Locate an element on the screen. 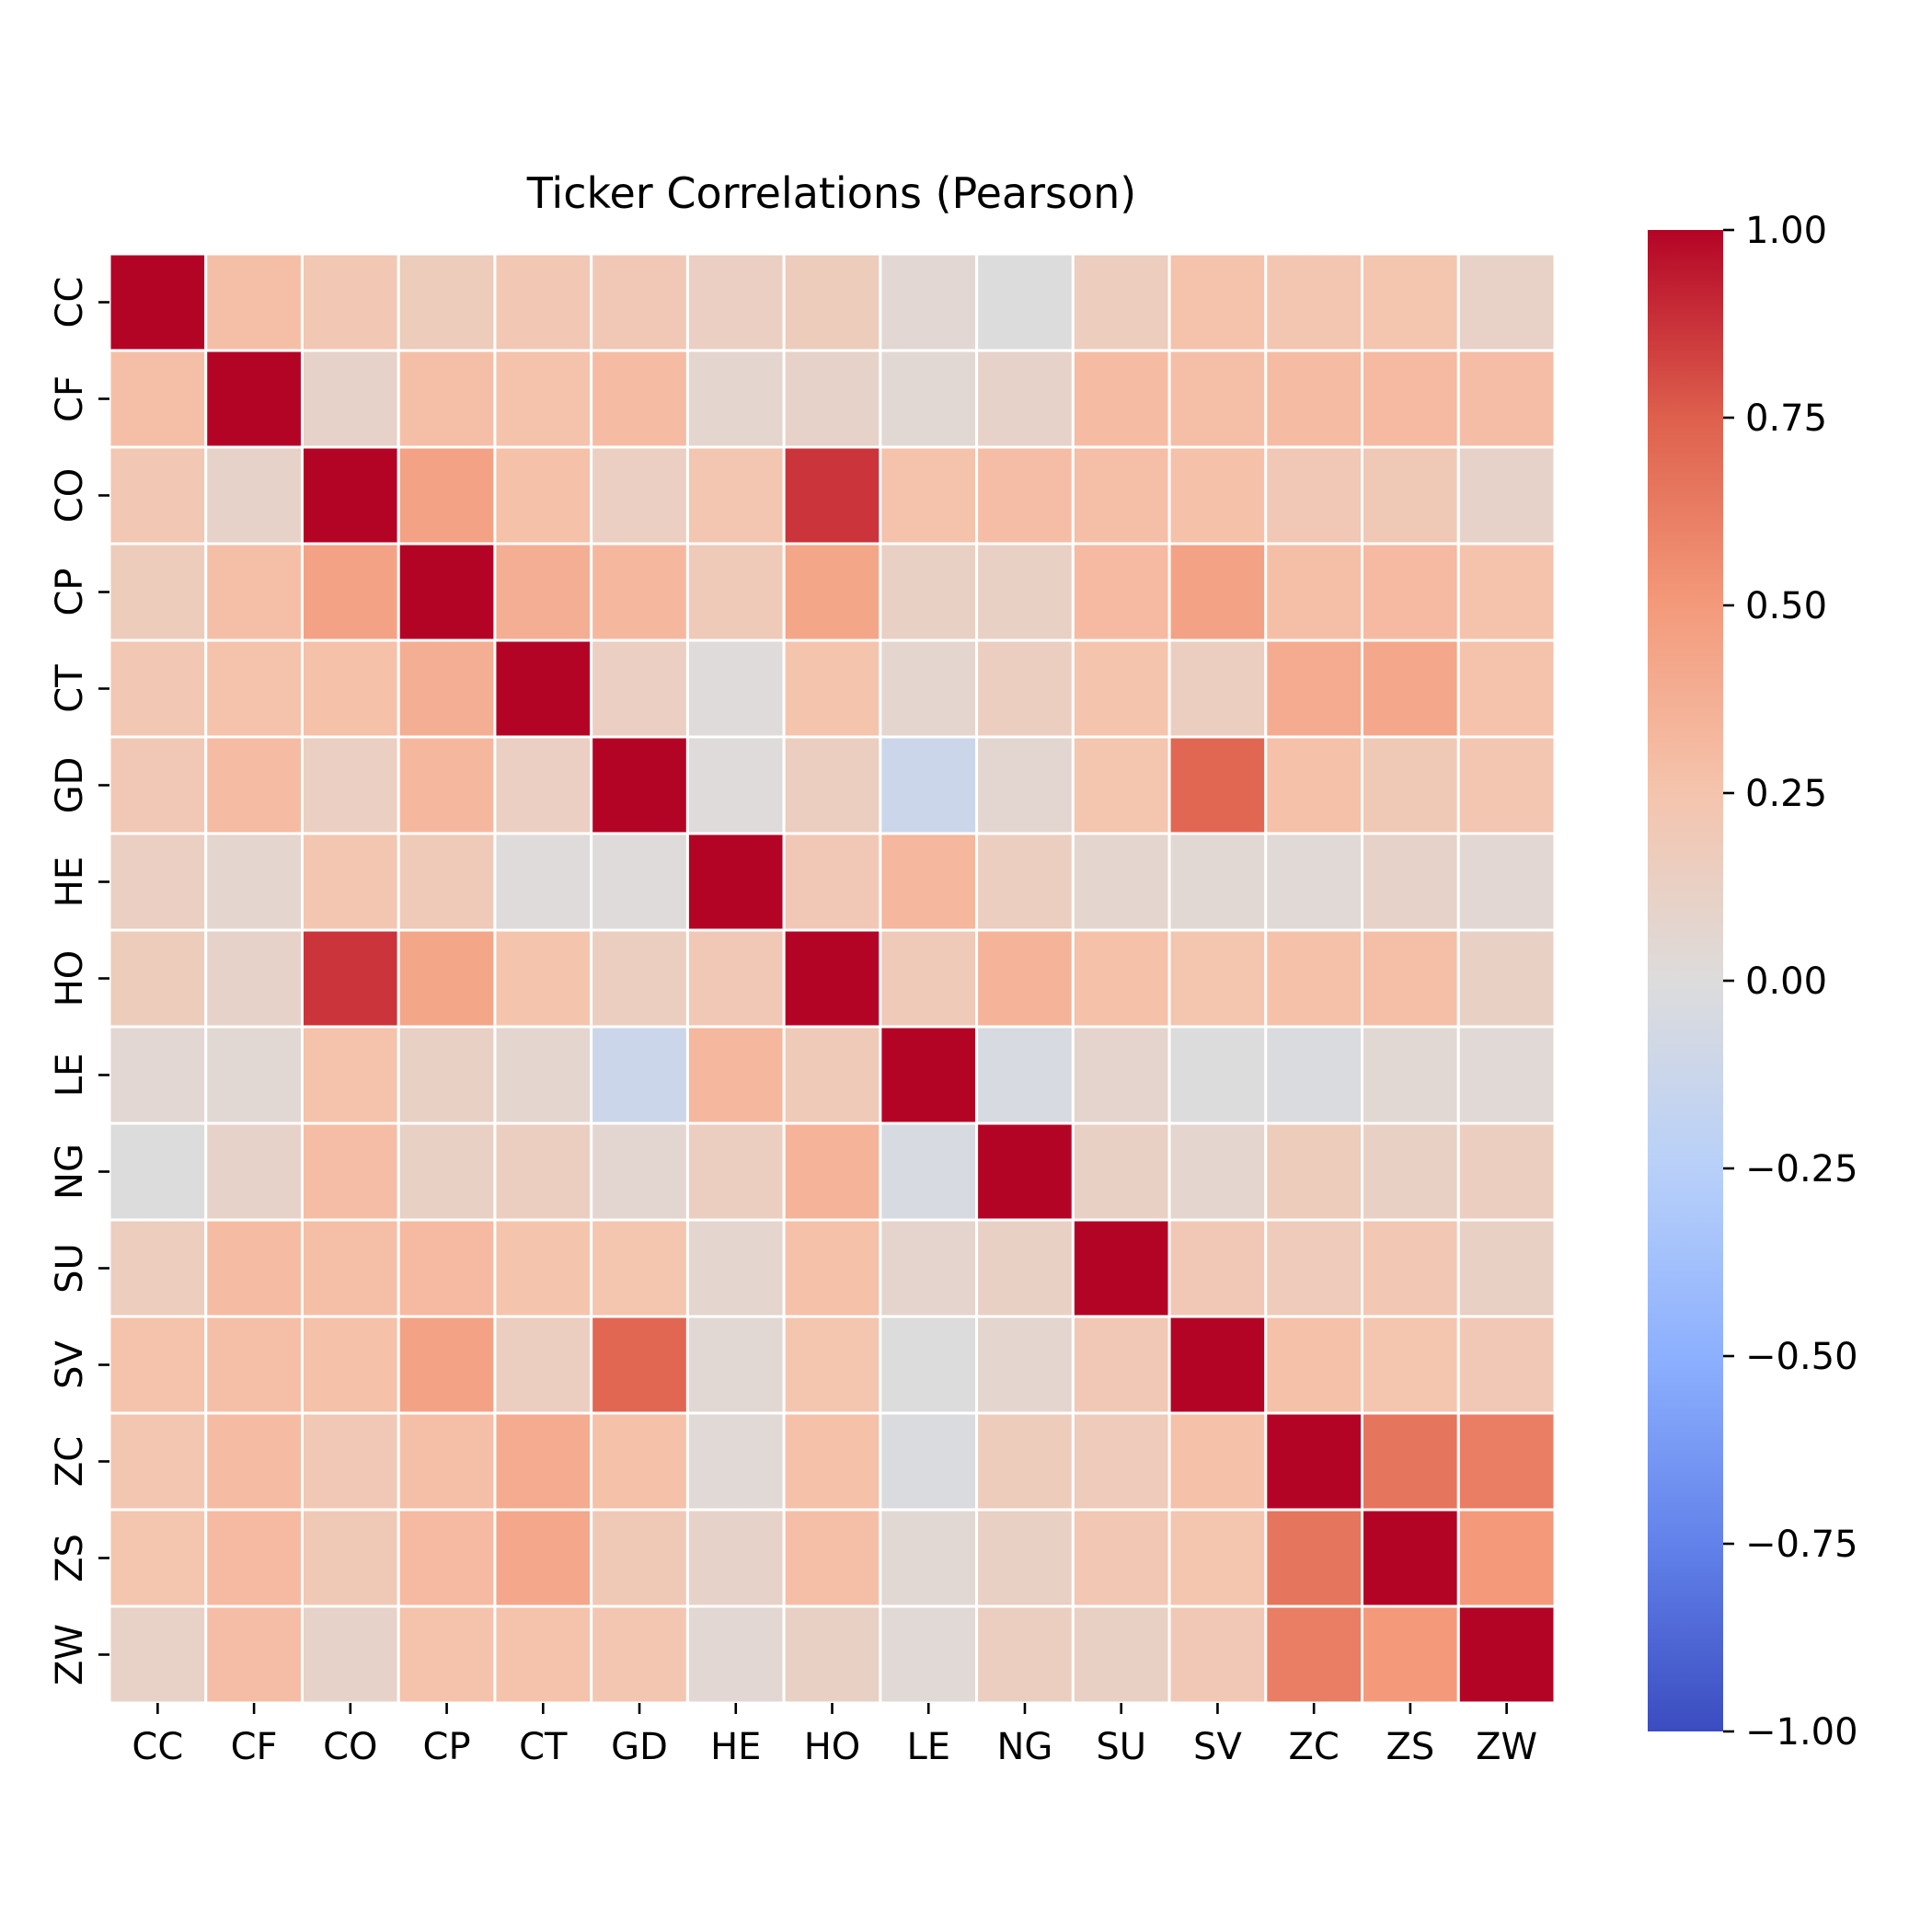 This screenshot has height=1932, width=1932. heatmap-cell-SU-LE is located at coordinates (929, 1268).